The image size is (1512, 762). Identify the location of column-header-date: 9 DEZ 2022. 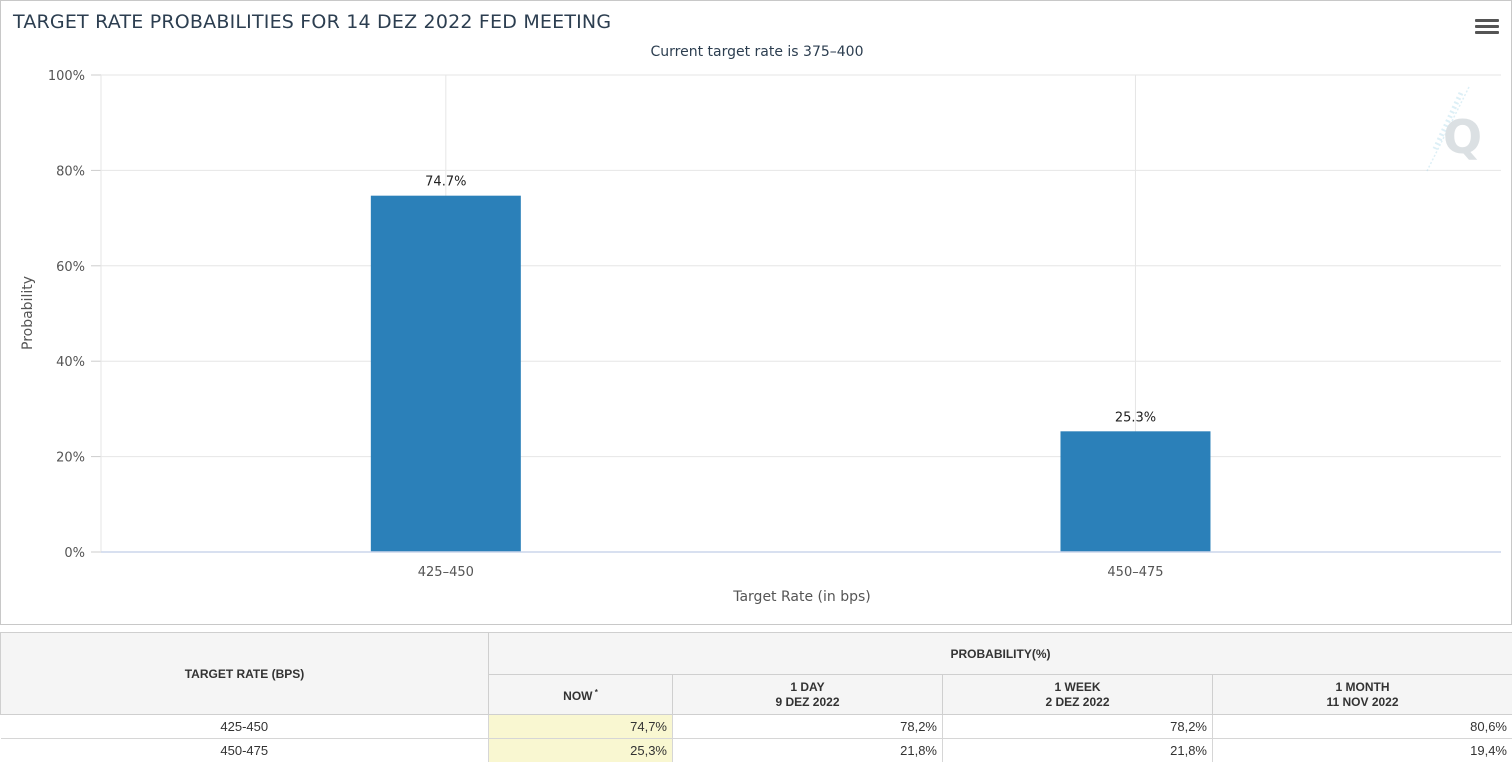
(807, 701).